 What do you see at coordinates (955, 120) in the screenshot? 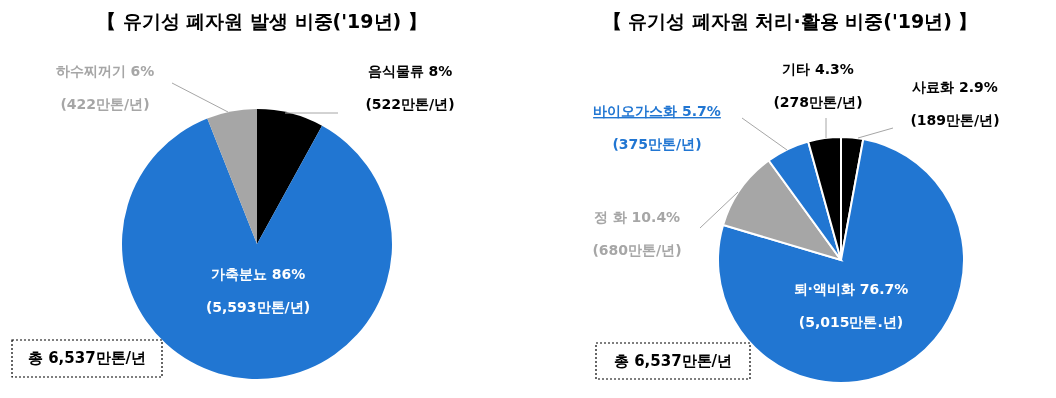
I see `text: (189만톤/년)` at bounding box center [955, 120].